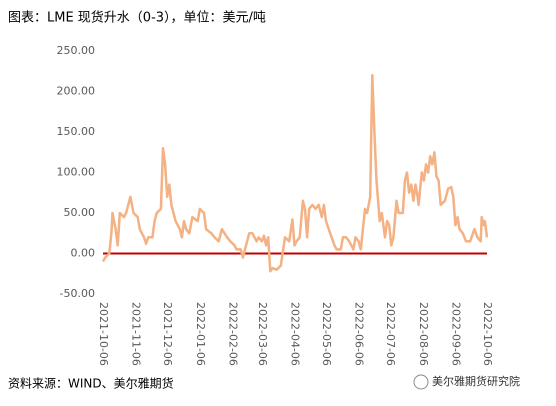 This screenshot has width=556, height=406. I want to click on x-tick-label: 2022-06-06, so click(359, 334).